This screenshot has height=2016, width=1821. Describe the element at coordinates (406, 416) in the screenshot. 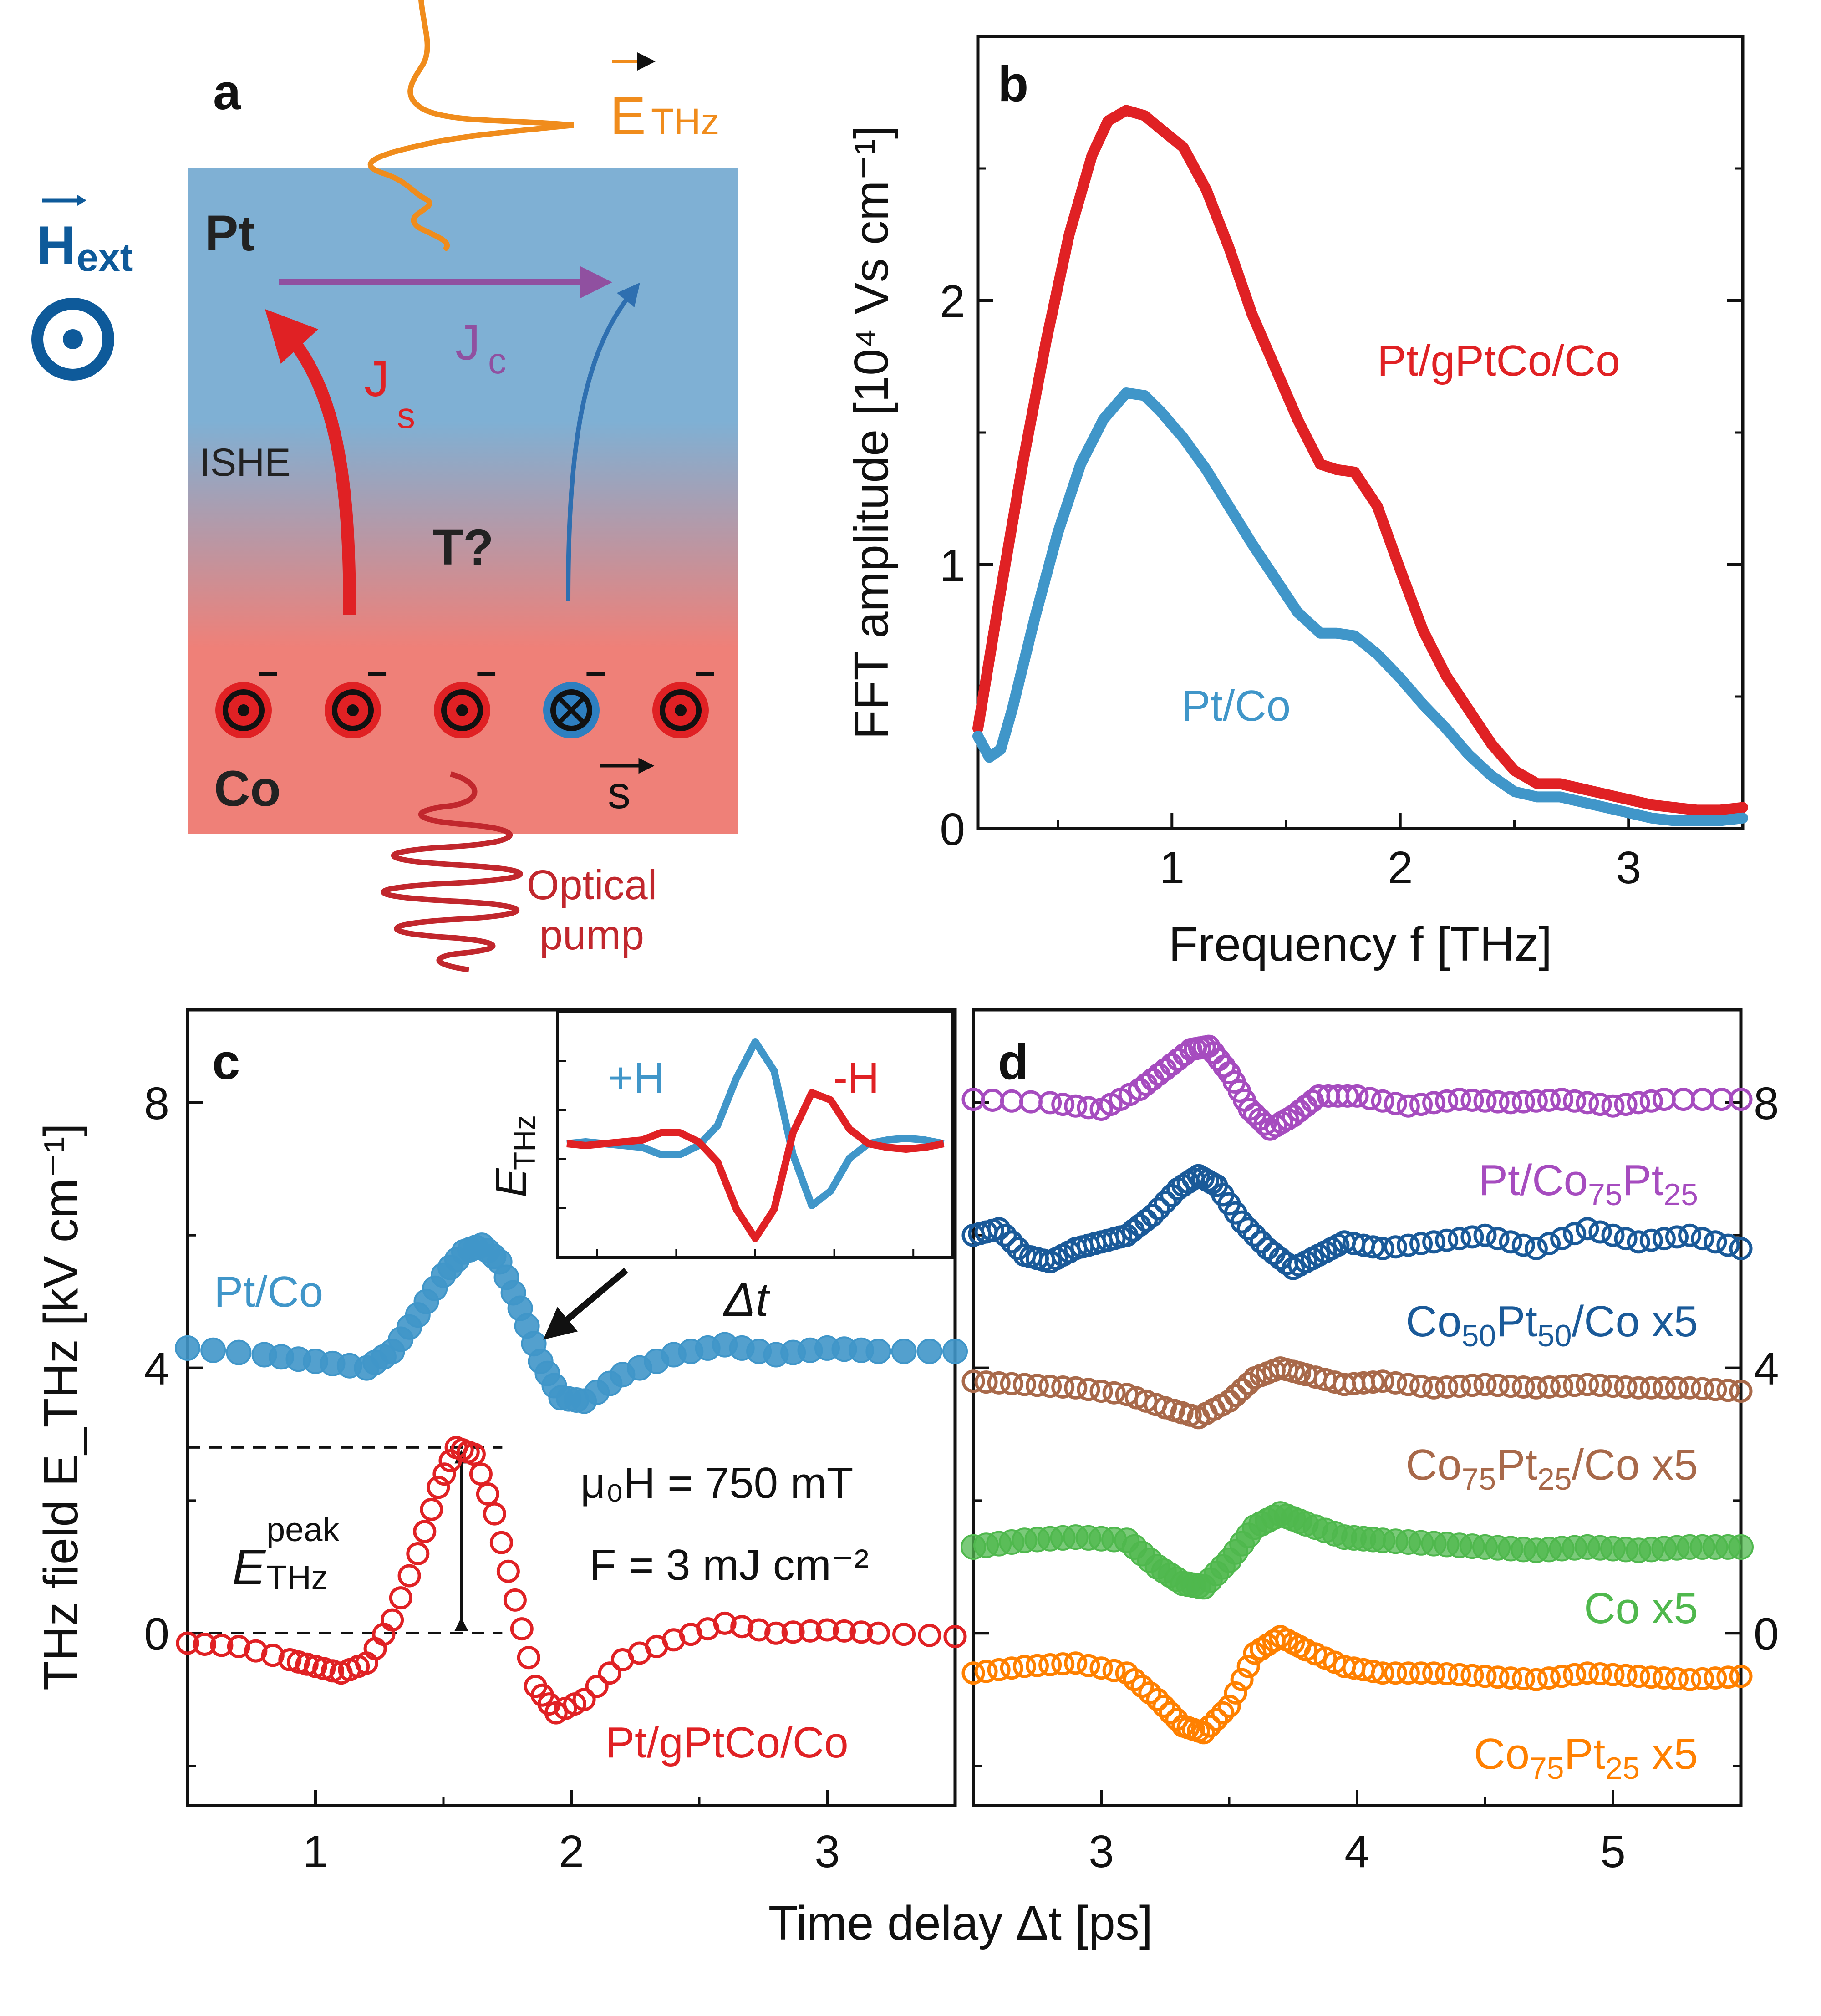

I see `svg-text: s` at that location.